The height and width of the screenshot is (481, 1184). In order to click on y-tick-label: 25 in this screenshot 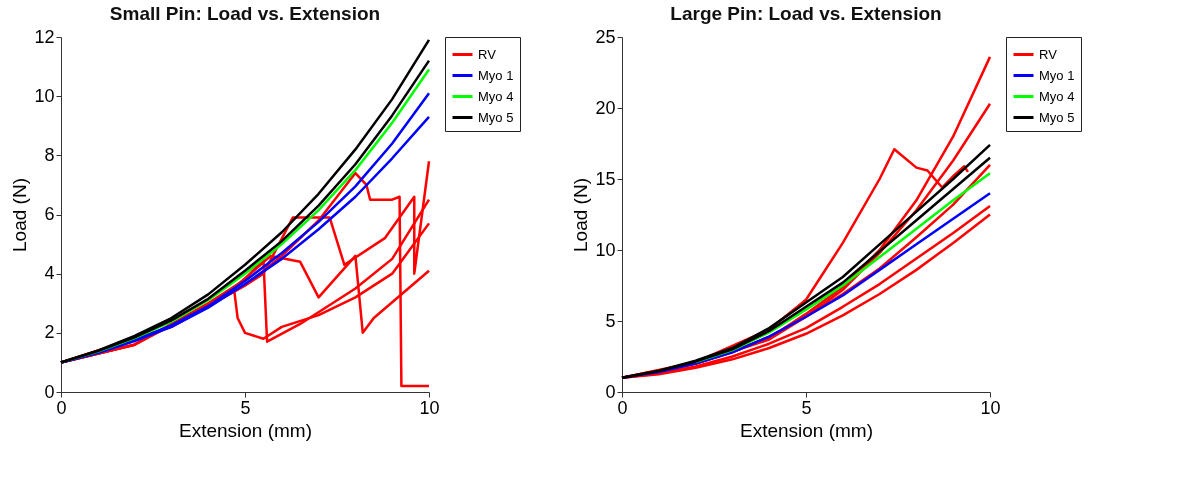, I will do `click(605, 36)`.